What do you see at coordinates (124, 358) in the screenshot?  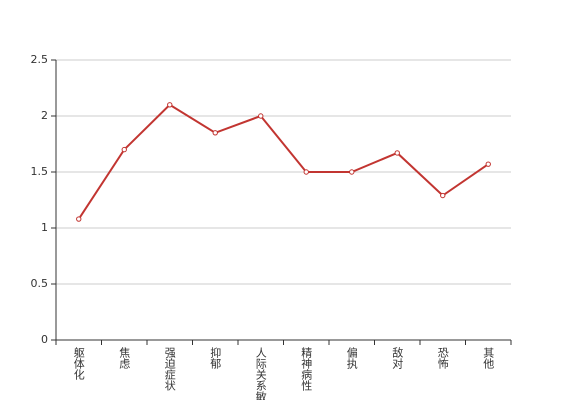 I see `x-tick-label: 焦虑` at bounding box center [124, 358].